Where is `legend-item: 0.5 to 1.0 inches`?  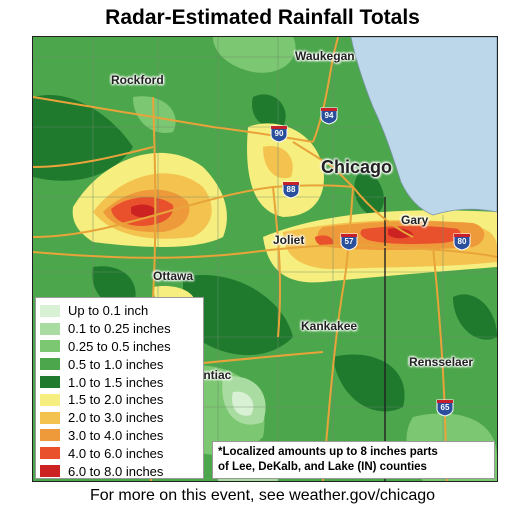
legend-item: 0.5 to 1.0 inches is located at coordinates (121, 364).